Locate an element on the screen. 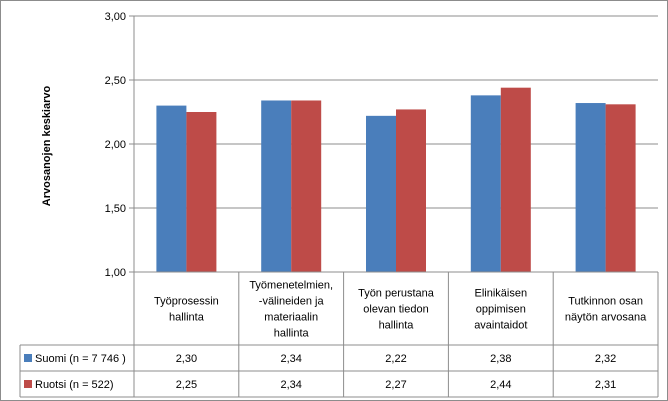  category-label: Työprosessin hallinta is located at coordinates (186, 310).